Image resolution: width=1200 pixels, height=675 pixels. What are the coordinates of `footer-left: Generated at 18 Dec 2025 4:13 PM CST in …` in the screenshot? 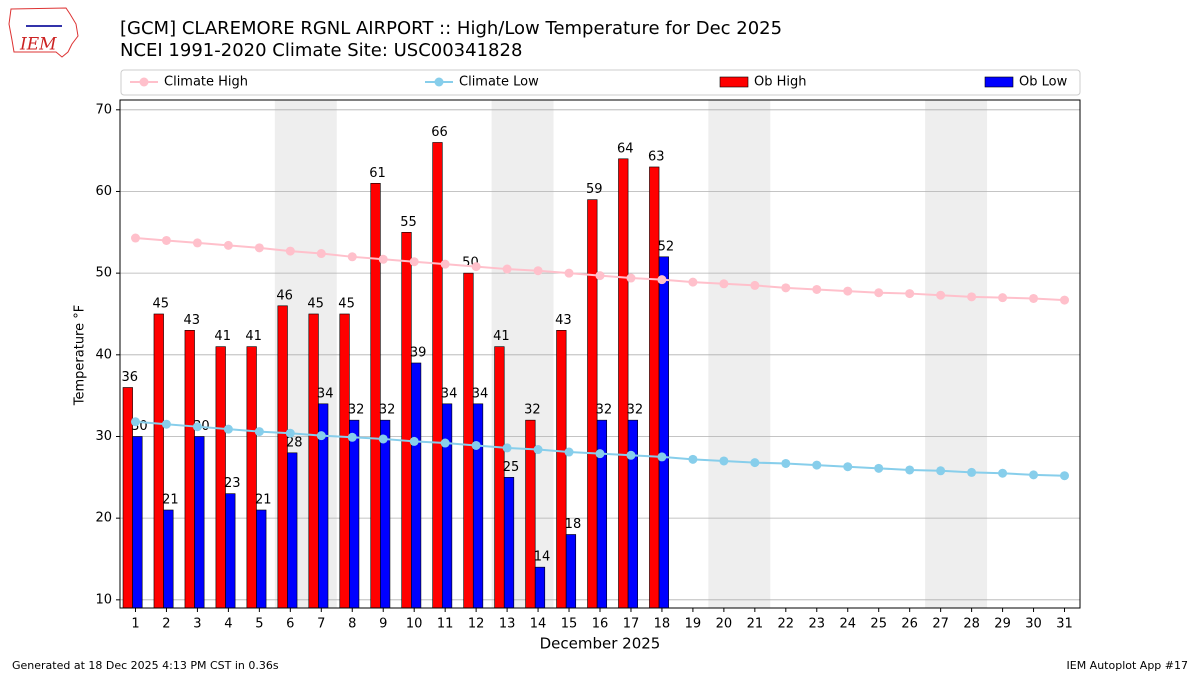 It's located at (145, 665).